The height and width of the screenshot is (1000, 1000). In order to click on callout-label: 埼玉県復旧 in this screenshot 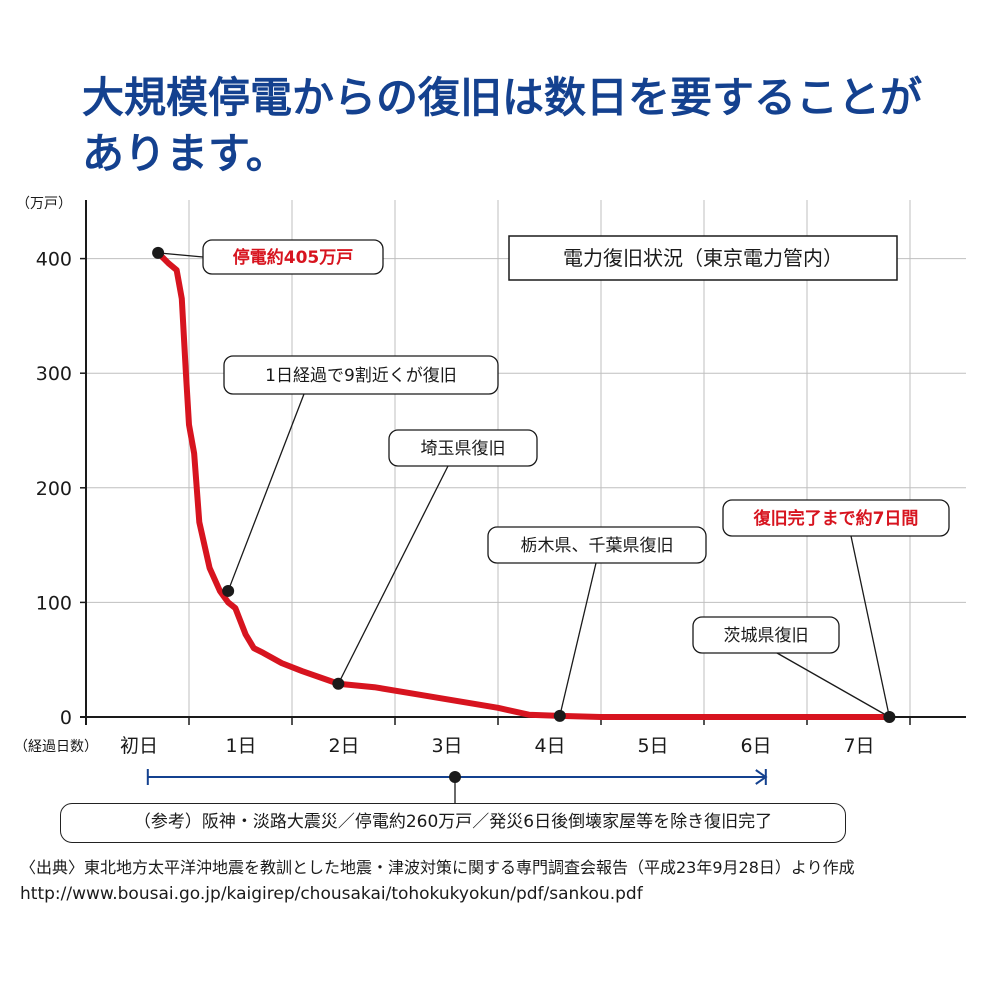, I will do `click(463, 449)`.